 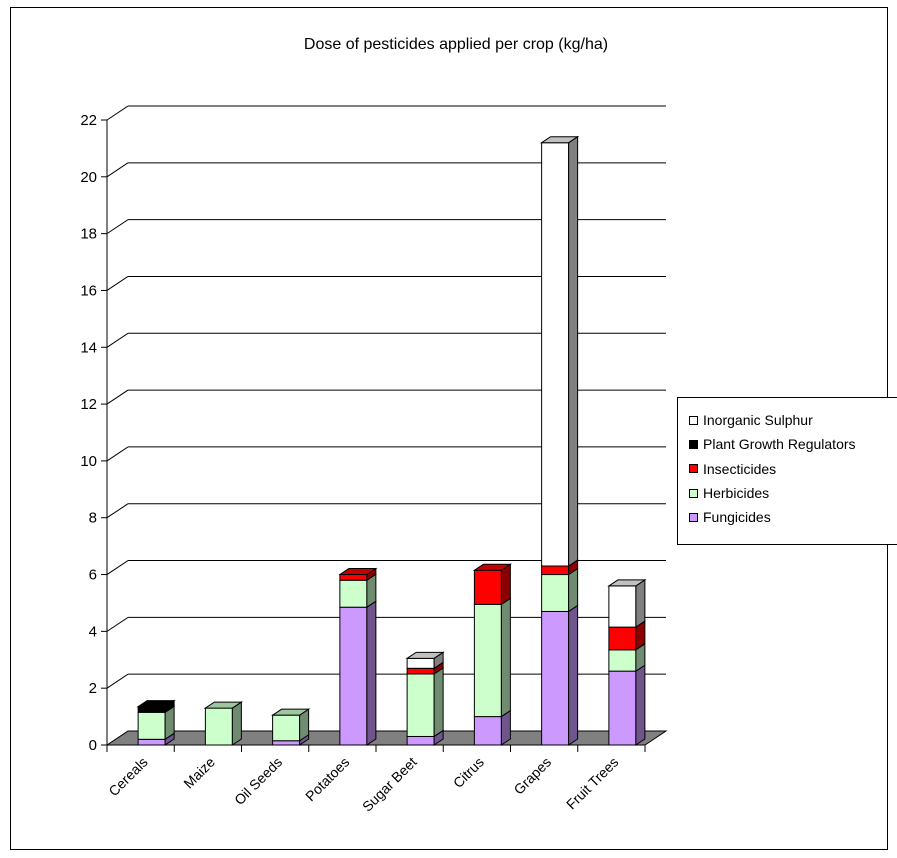 What do you see at coordinates (420, 740) in the screenshot?
I see `bar-sugar-beet-fungicides` at bounding box center [420, 740].